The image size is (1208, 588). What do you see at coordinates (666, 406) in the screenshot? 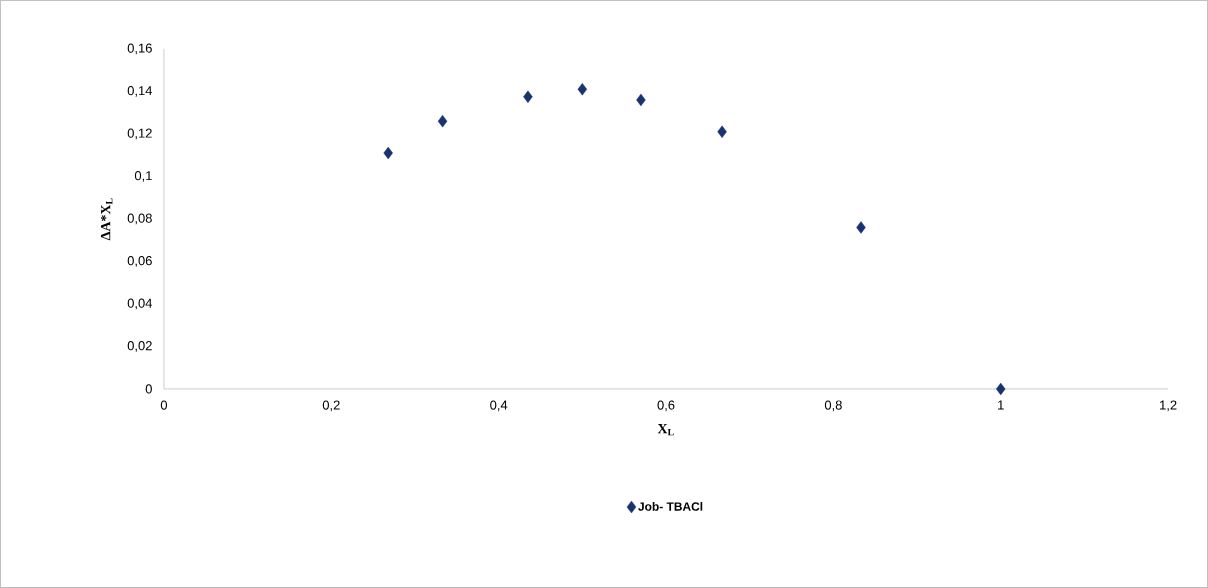
I see `x-tick-label: 0,6` at bounding box center [666, 406].